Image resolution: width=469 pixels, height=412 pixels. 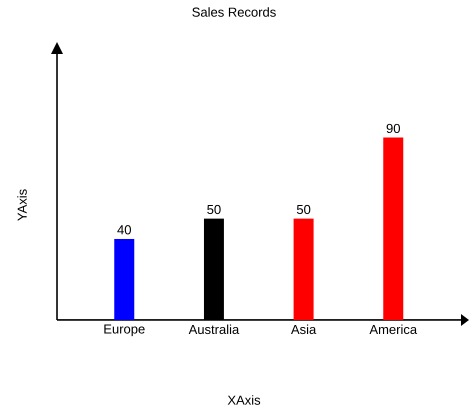 I want to click on chart-title: Sales Records, so click(x=234, y=12).